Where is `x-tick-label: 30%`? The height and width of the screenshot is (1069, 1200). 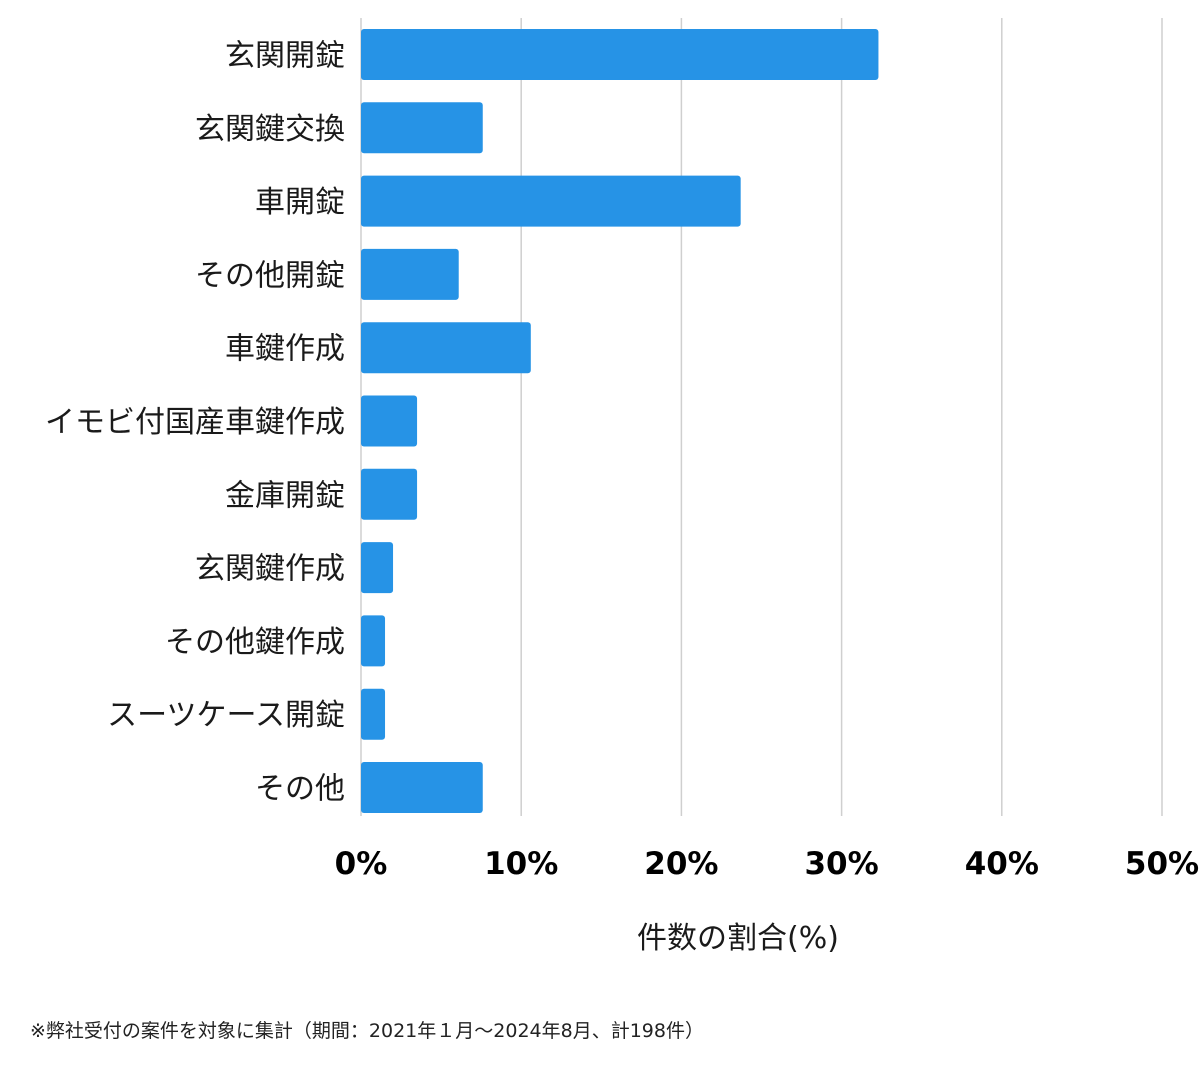
x-tick-label: 30% is located at coordinates (841, 864).